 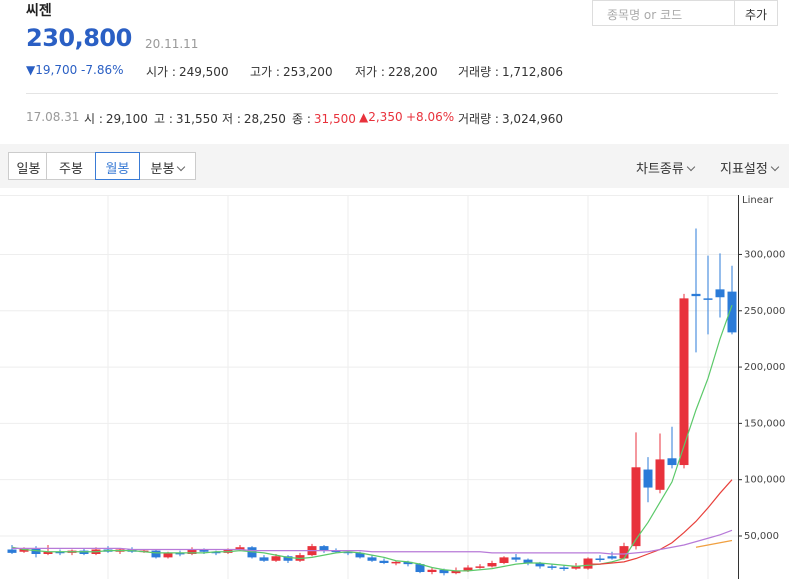 What do you see at coordinates (478, 119) in the screenshot?
I see `hover-volume-label: 거래량 :` at bounding box center [478, 119].